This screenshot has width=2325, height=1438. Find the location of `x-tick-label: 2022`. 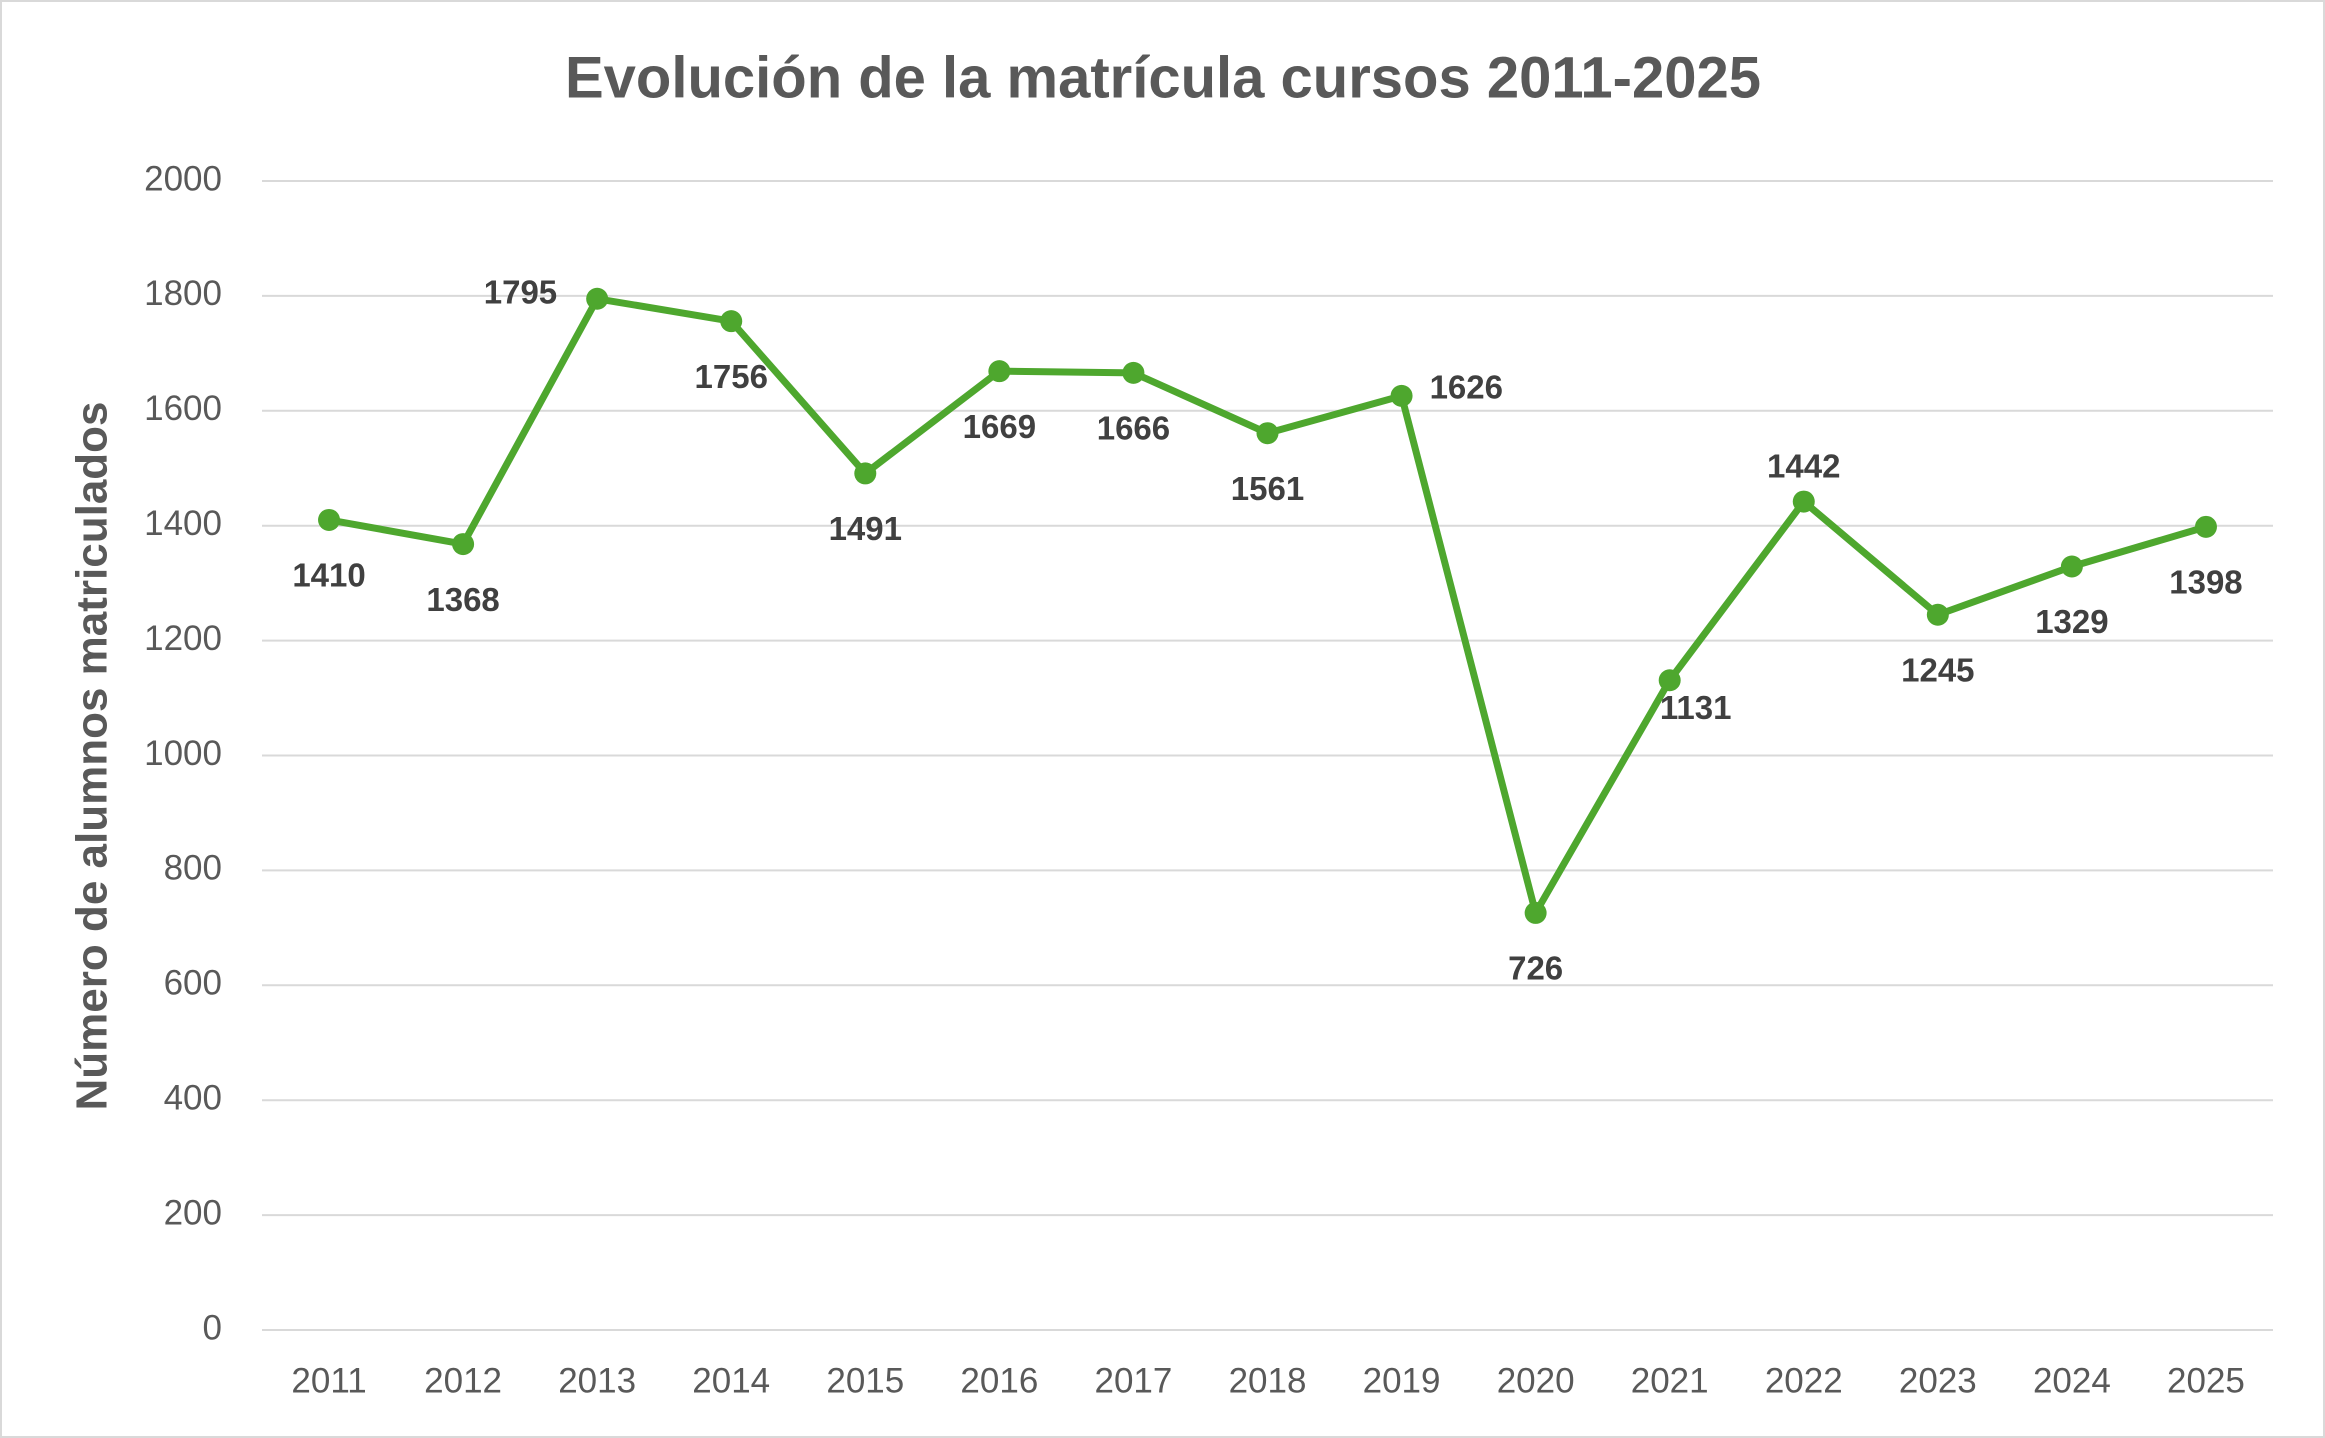

x-tick-label: 2022 is located at coordinates (1804, 1380).